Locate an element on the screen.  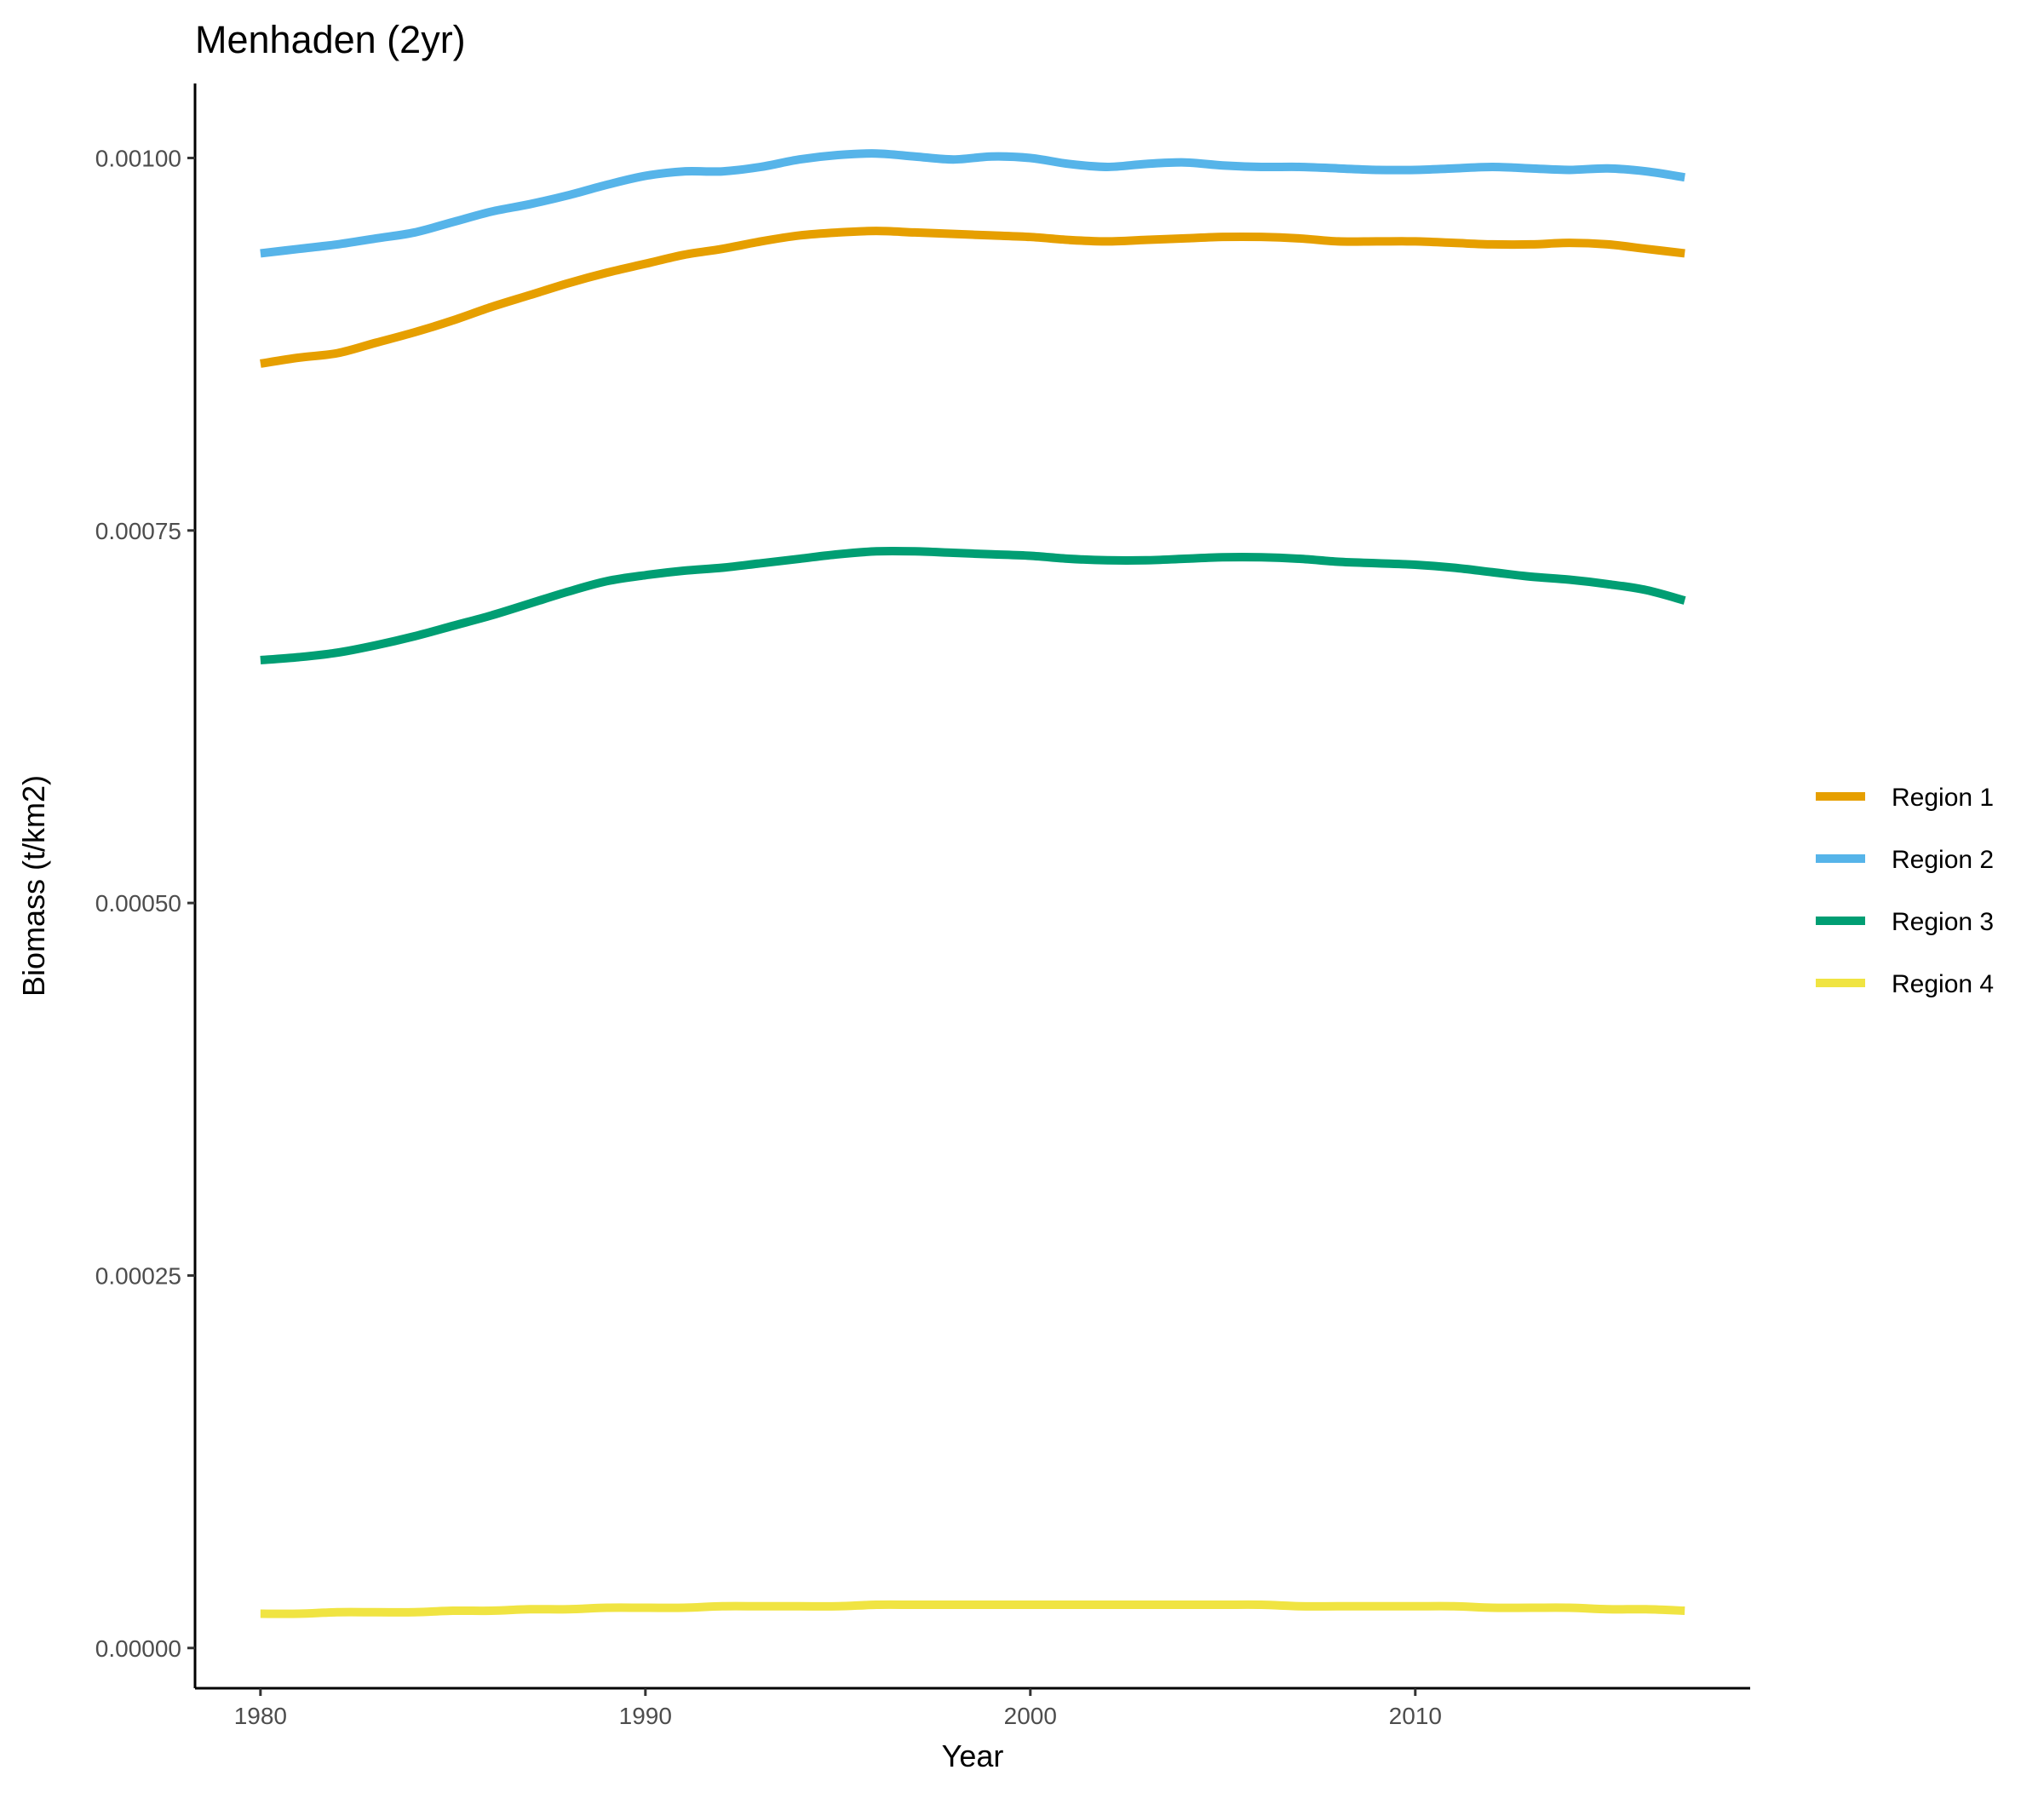
legend-label-region-3: Region 3 is located at coordinates (1943, 922).